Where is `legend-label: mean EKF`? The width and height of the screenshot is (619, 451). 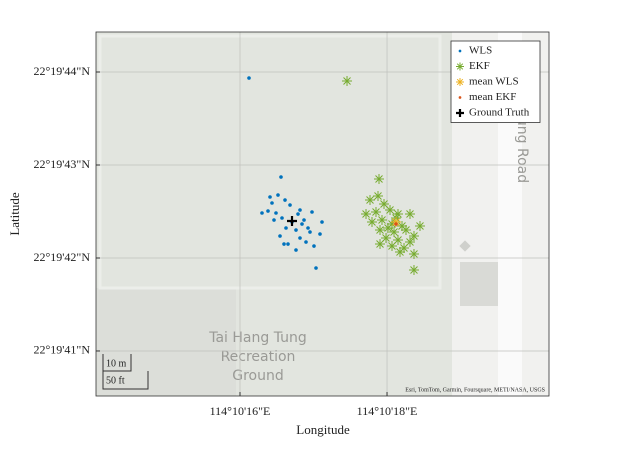 legend-label: mean EKF is located at coordinates (492, 97).